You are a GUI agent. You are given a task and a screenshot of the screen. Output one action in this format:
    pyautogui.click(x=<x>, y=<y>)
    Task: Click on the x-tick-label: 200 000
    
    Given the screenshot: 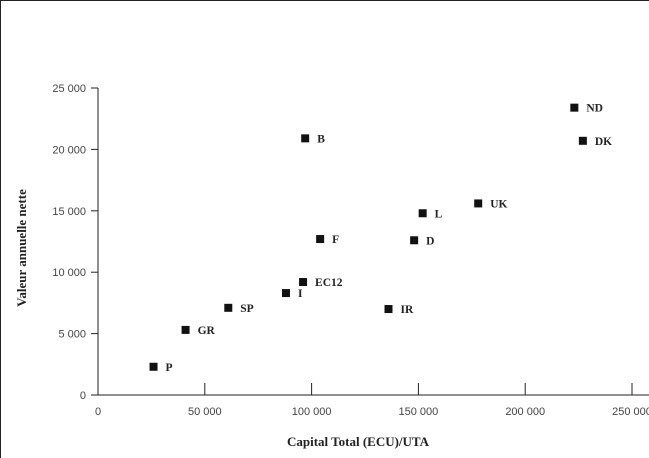 What is the action you would take?
    pyautogui.click(x=525, y=412)
    